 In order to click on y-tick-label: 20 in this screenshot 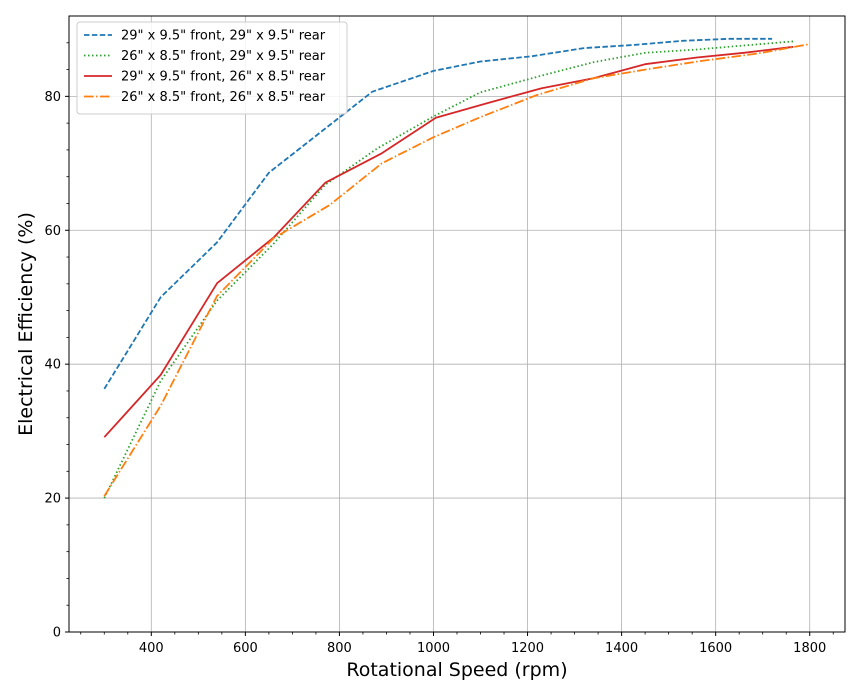, I will do `click(52, 499)`.